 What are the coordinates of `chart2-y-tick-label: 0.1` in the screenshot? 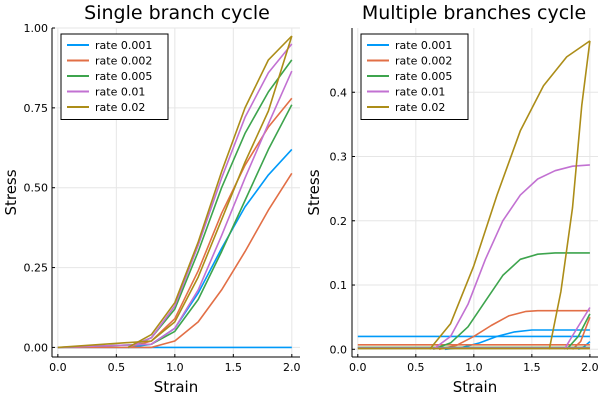 It's located at (339, 285).